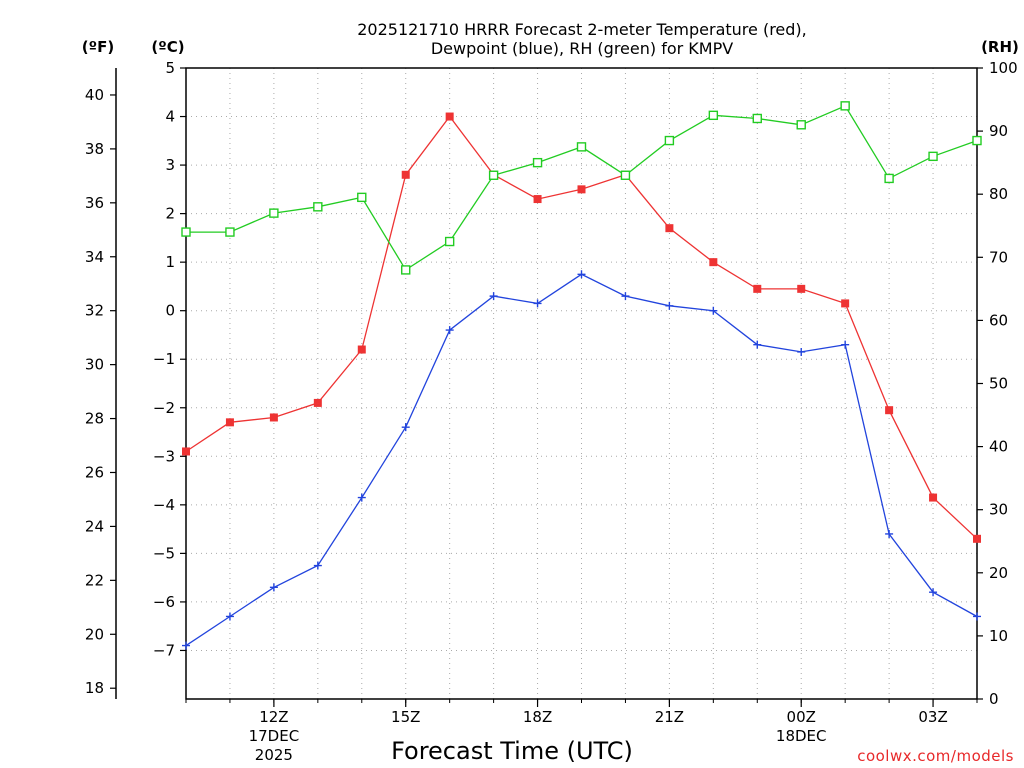  What do you see at coordinates (164, 553) in the screenshot?
I see `celsius-tick-label: −5` at bounding box center [164, 553].